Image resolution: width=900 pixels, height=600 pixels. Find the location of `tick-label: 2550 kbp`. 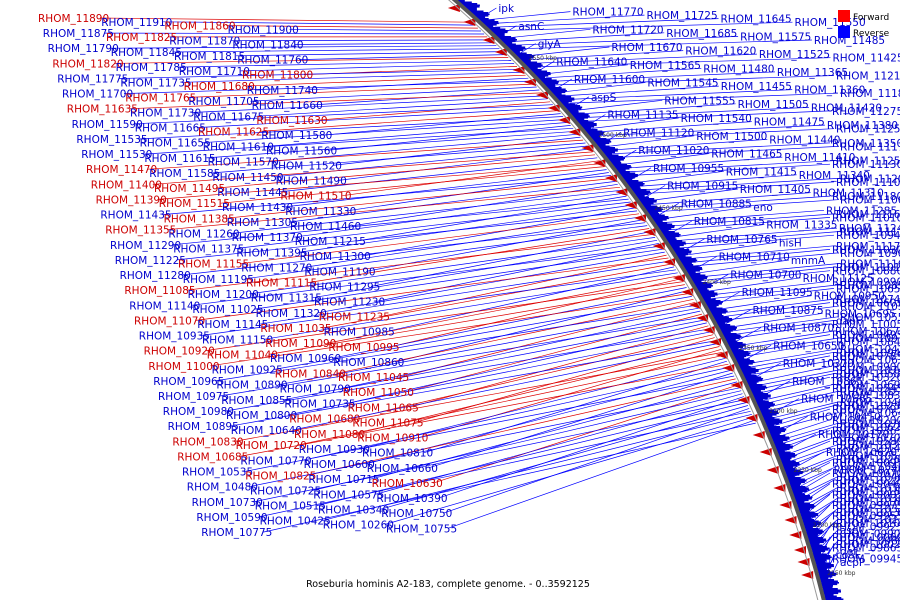

tick-label: 2550 kbp is located at coordinates (543, 58).